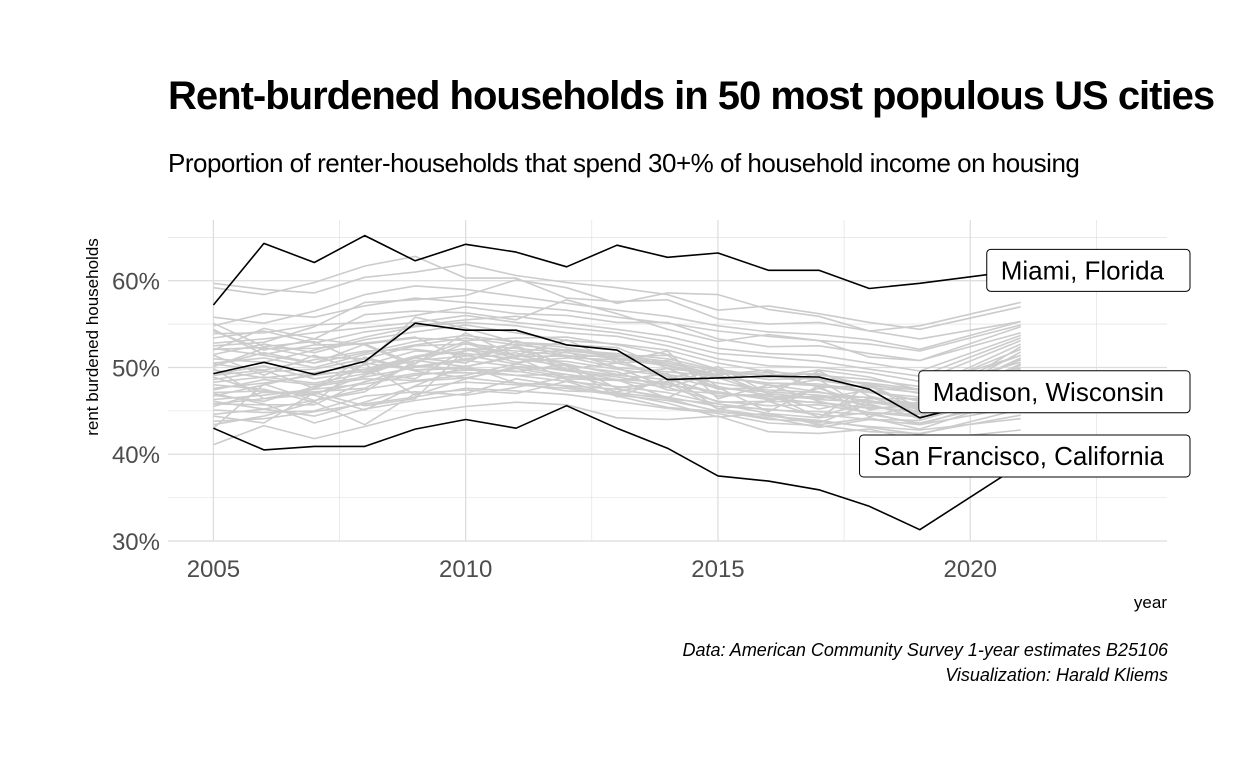  I want to click on x-axis-ticks: 2005 2010 2015 2020, so click(592, 569).